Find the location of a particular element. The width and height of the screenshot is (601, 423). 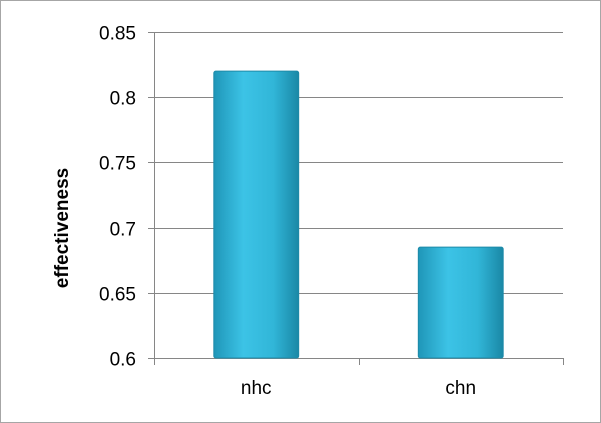

y-tick-label: 0.65 is located at coordinates (117, 295).